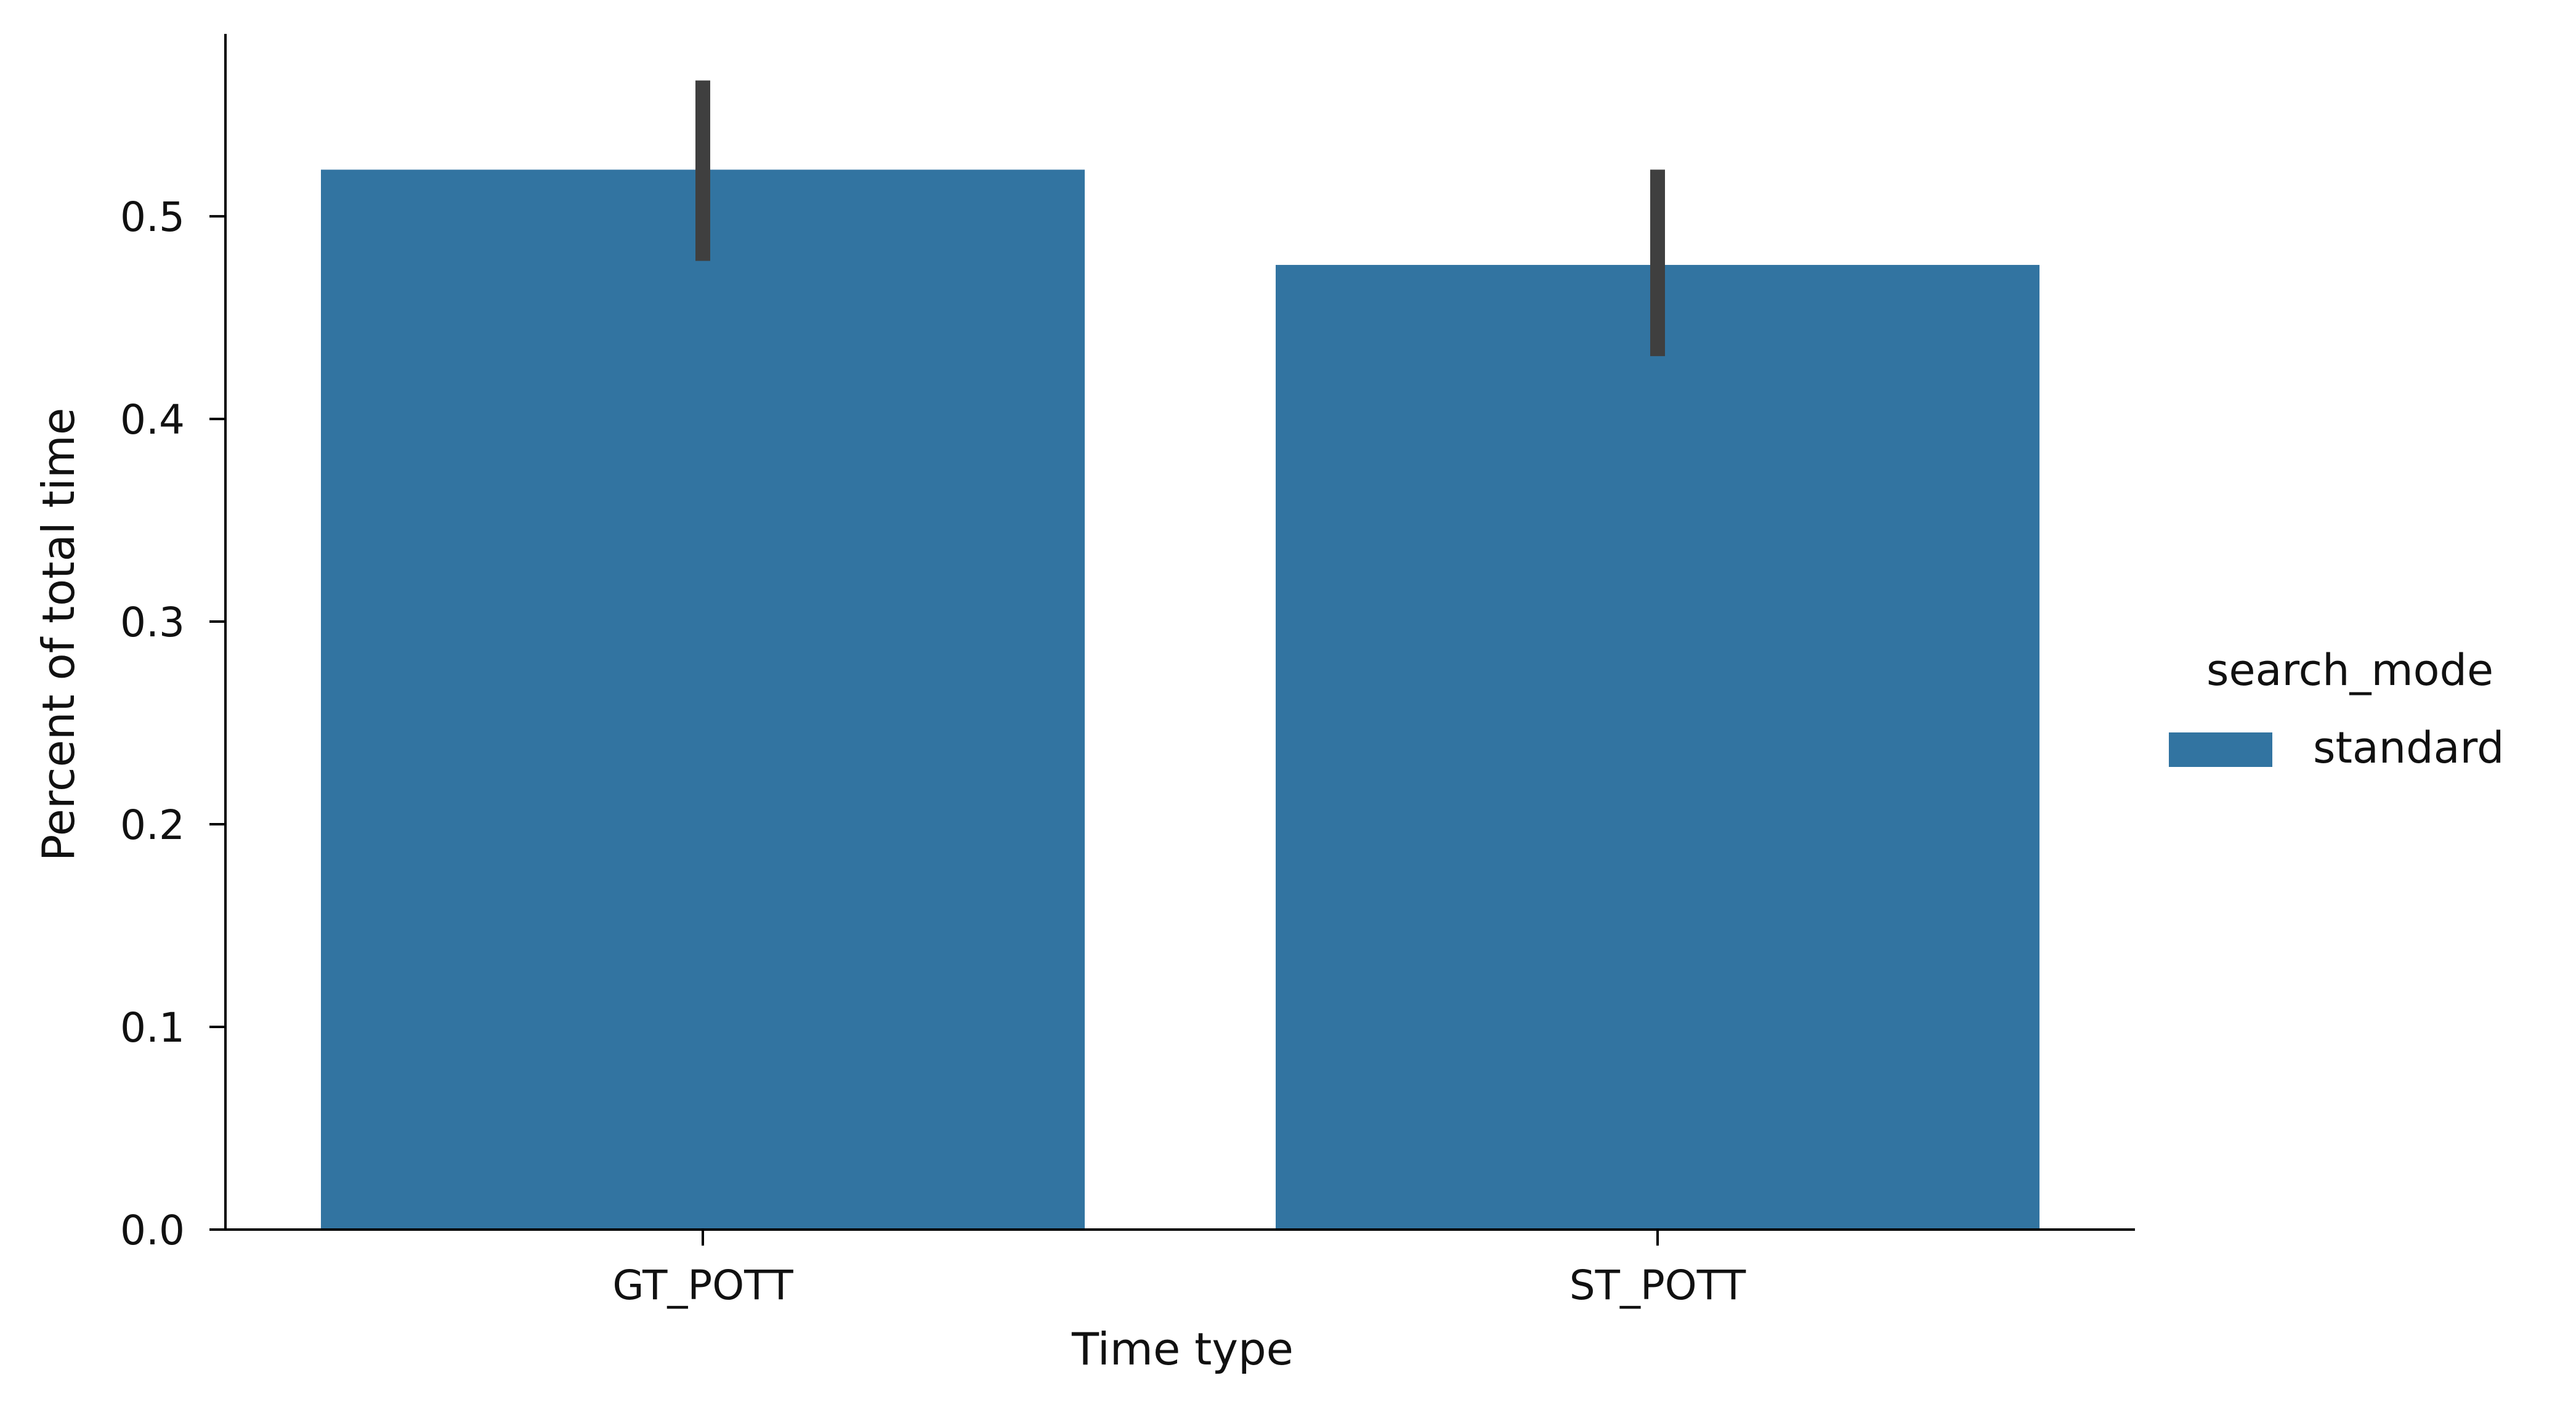  What do you see at coordinates (2220, 749) in the screenshot?
I see `legend-swatch-standard` at bounding box center [2220, 749].